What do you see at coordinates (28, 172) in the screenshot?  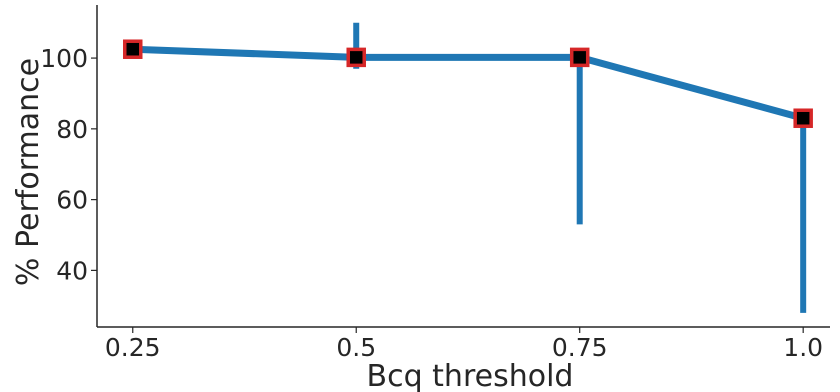 I see `y-axis-label: % Performance` at bounding box center [28, 172].